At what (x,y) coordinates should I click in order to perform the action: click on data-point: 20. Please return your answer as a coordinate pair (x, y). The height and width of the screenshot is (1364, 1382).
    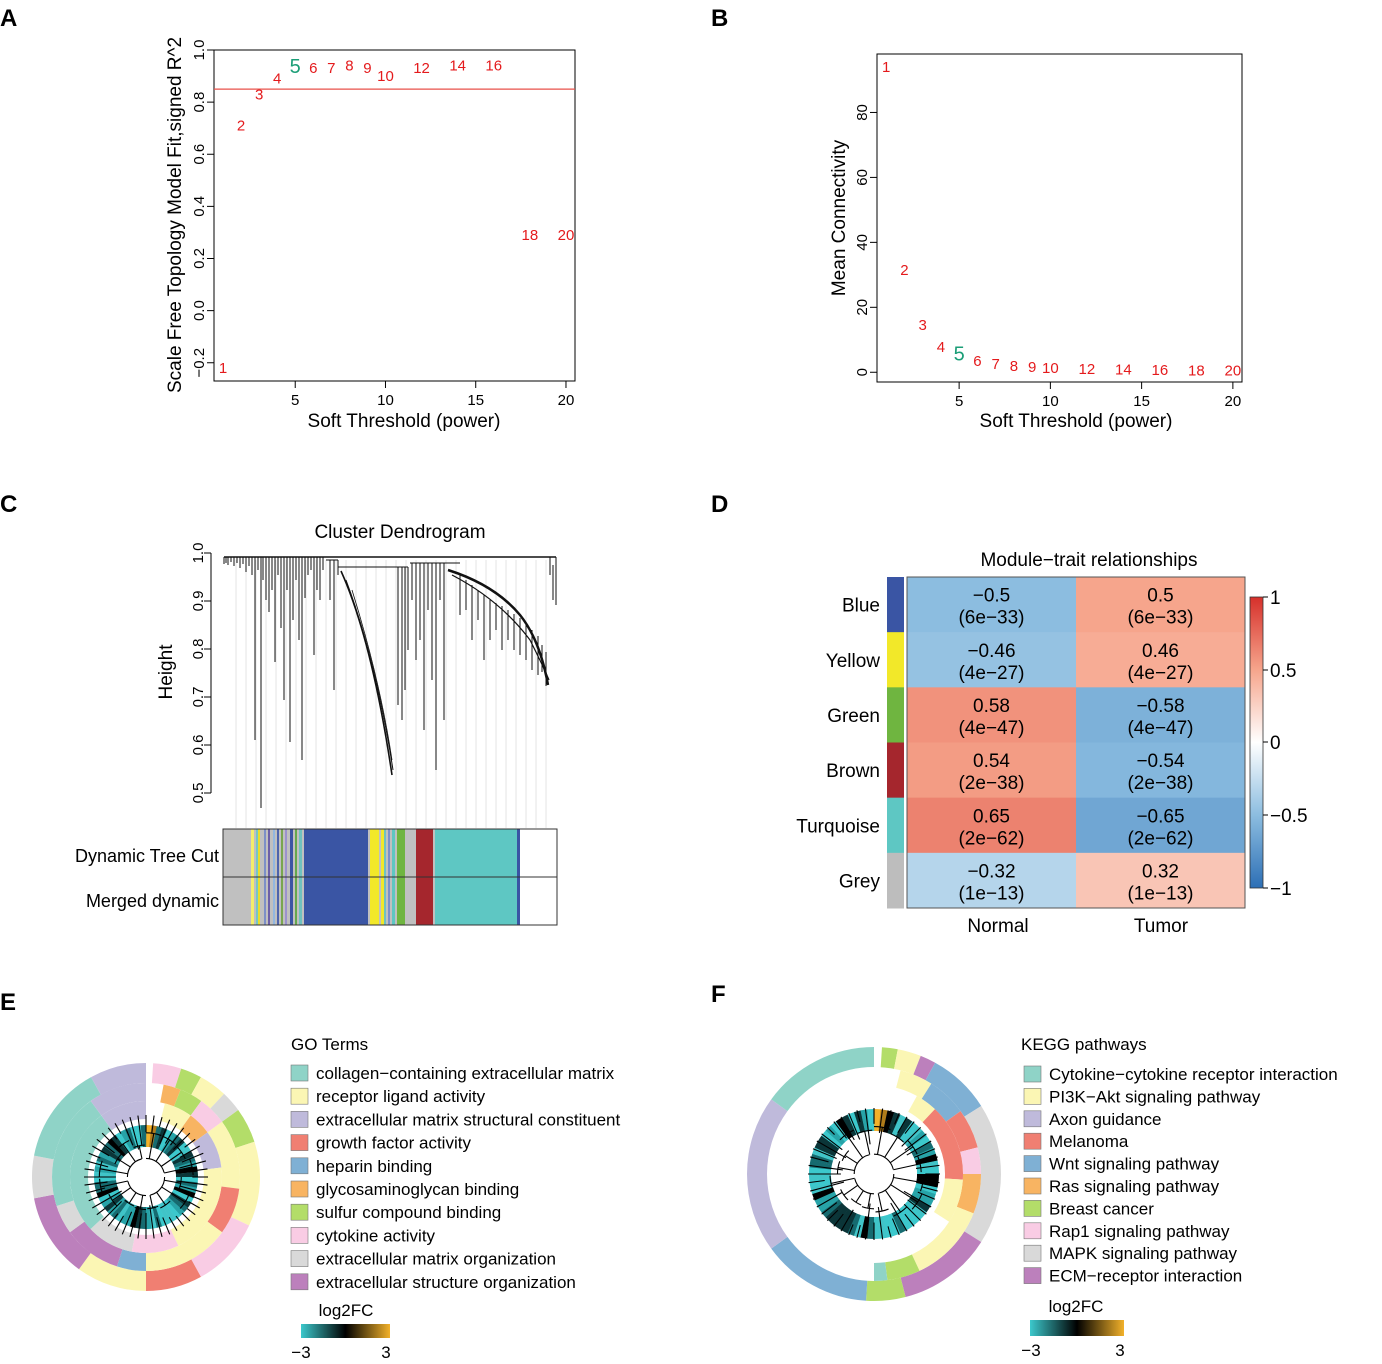
    Looking at the image, I should click on (566, 235).